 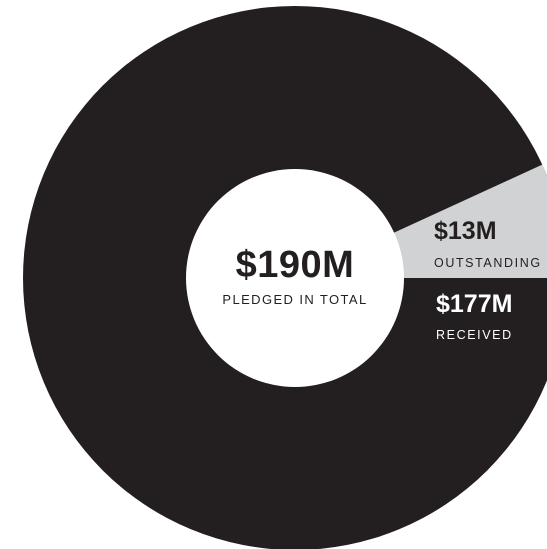 What do you see at coordinates (465, 231) in the screenshot?
I see `outstanding-value: $13M` at bounding box center [465, 231].